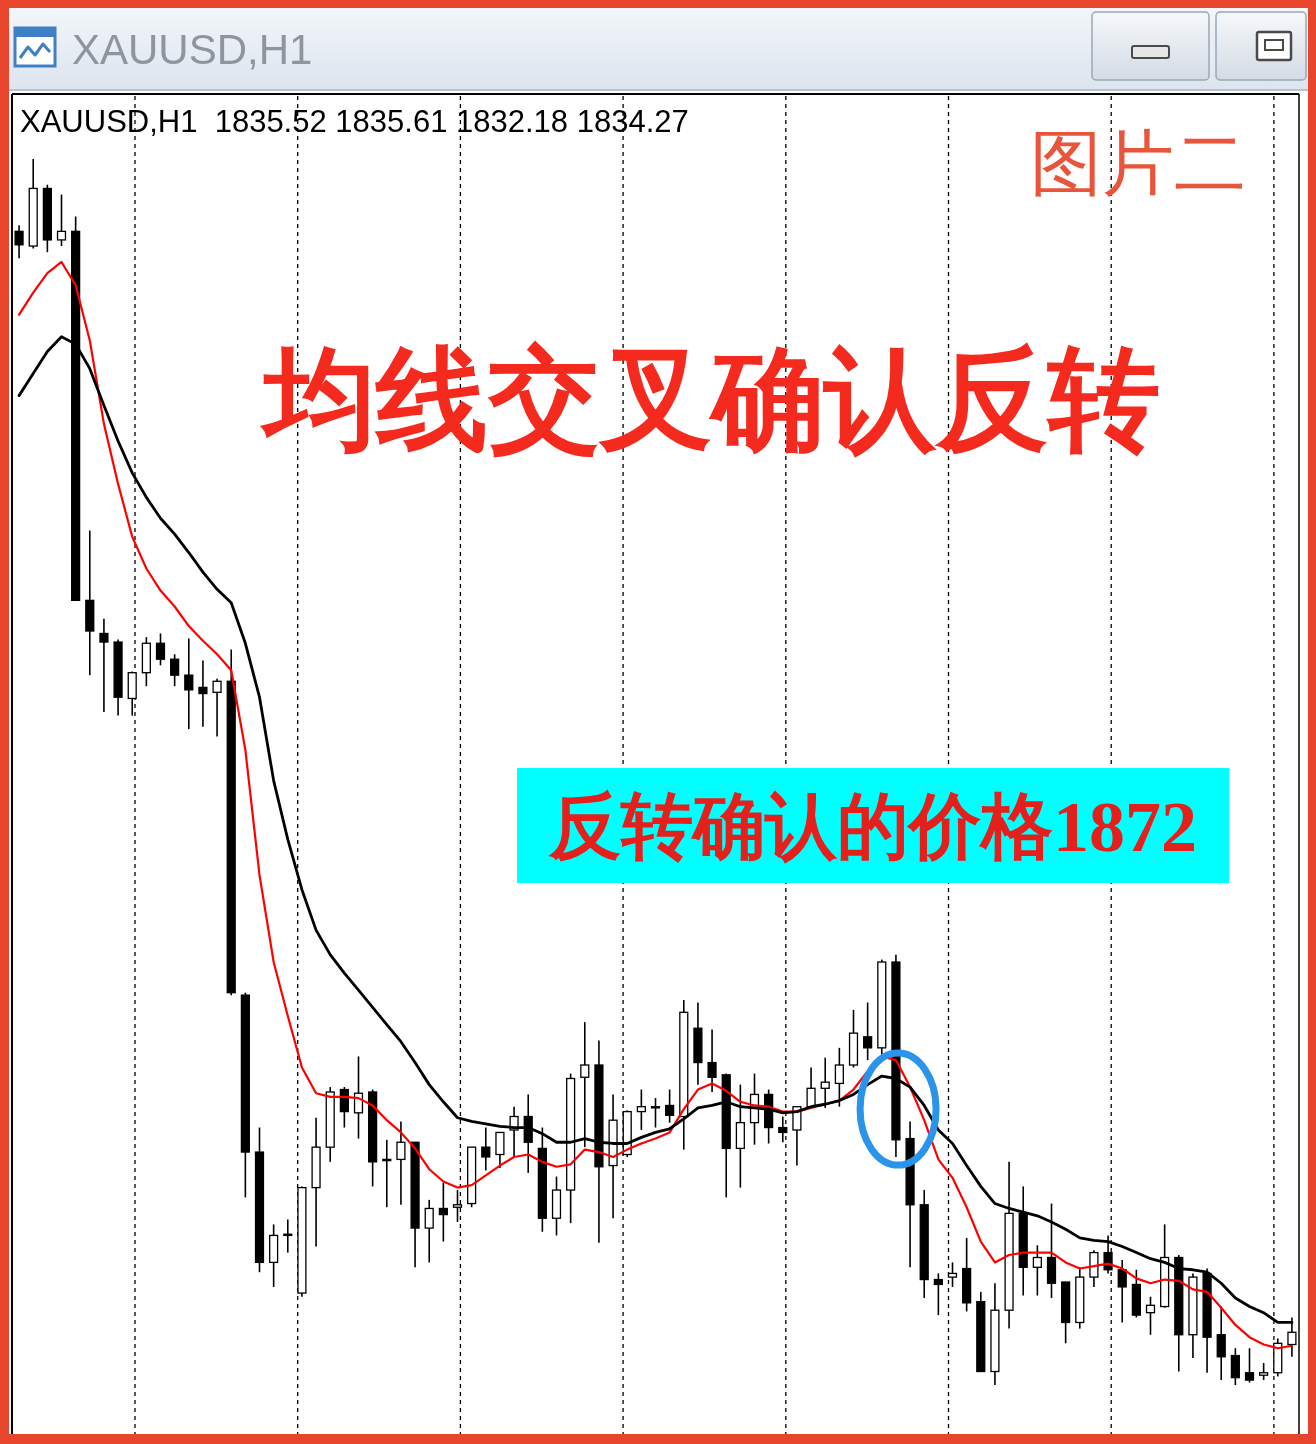 Image resolution: width=1316 pixels, height=1444 pixels. I want to click on text: 均线交叉确认反转, so click(709, 399).